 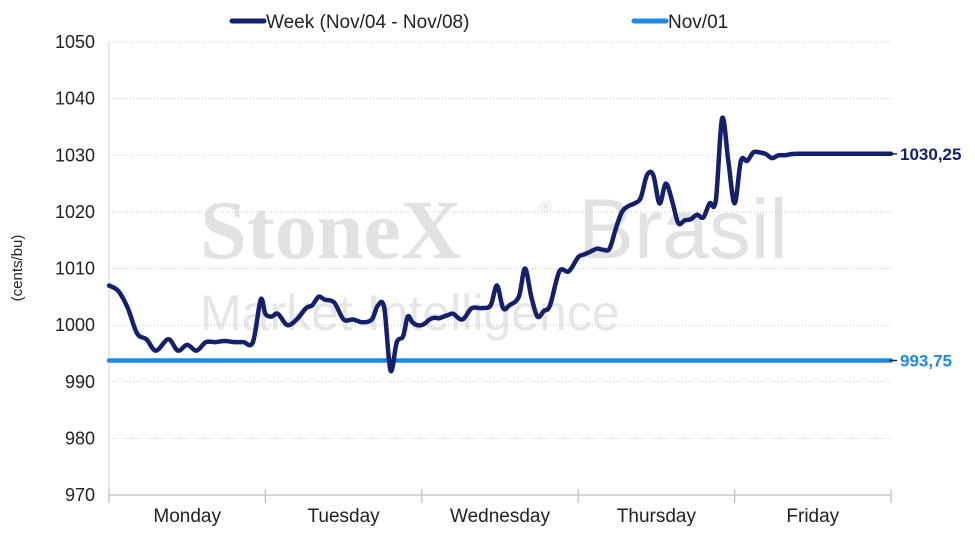 I want to click on y-tick-label: 980, so click(x=80, y=438).